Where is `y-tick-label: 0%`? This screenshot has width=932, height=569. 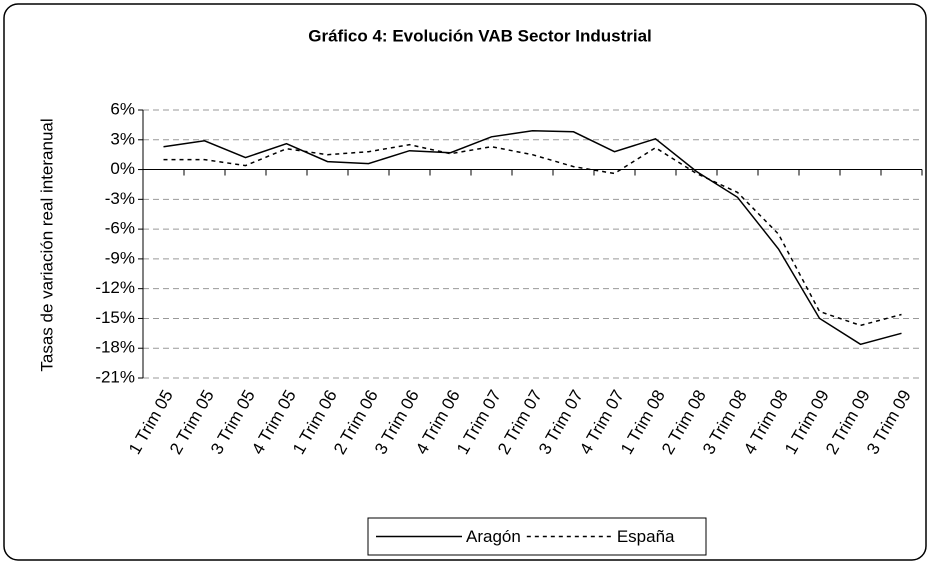
y-tick-label: 0% is located at coordinates (122, 168).